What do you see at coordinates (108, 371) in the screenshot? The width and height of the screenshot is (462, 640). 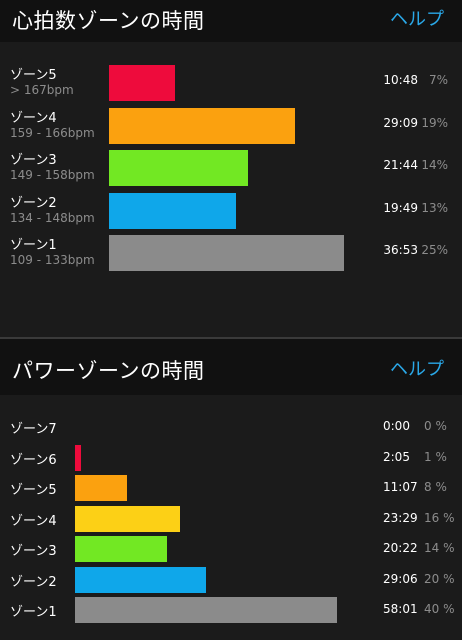 I see `power-zone-title: パワーゾーンの時間` at bounding box center [108, 371].